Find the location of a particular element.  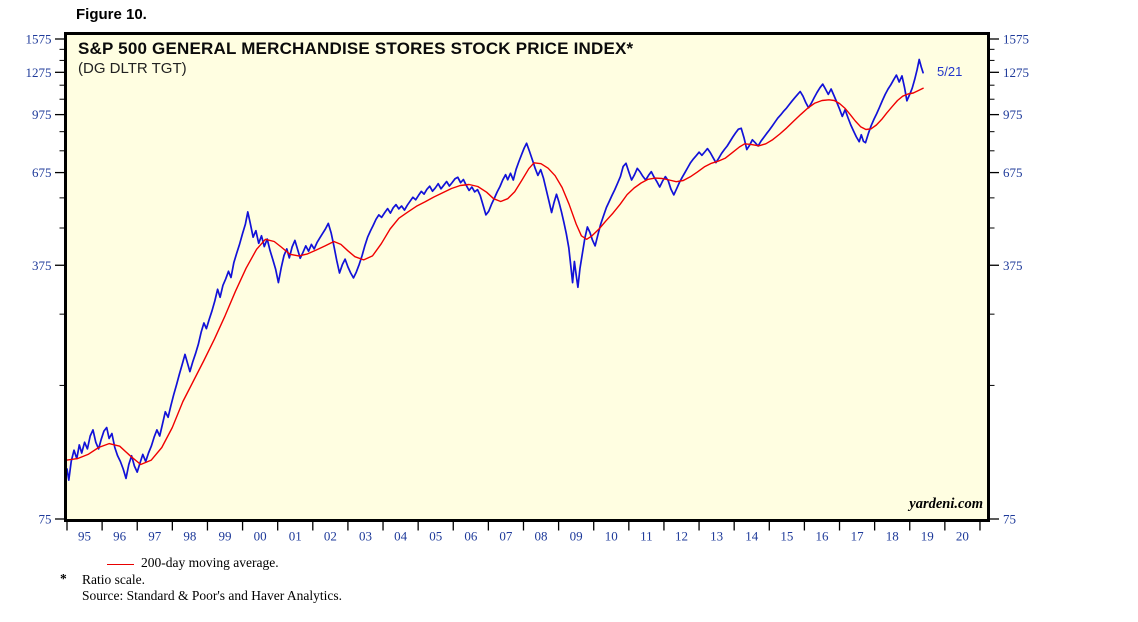

x-axis-year-label: 12 is located at coordinates (681, 536).